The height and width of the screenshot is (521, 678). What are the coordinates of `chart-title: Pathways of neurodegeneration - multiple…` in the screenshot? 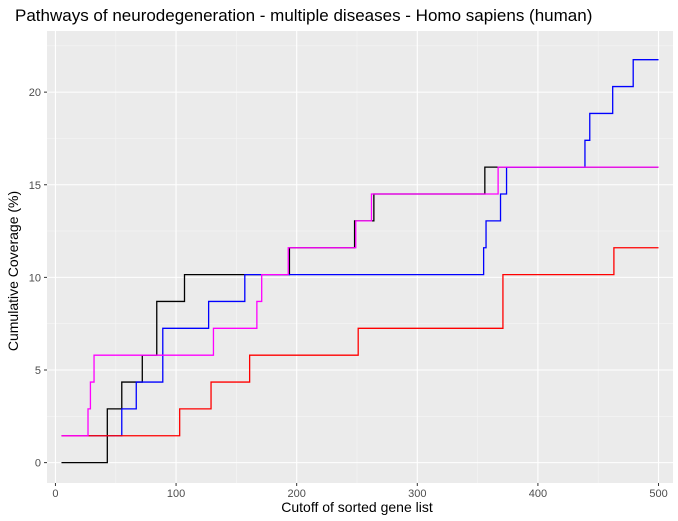 It's located at (303, 15).